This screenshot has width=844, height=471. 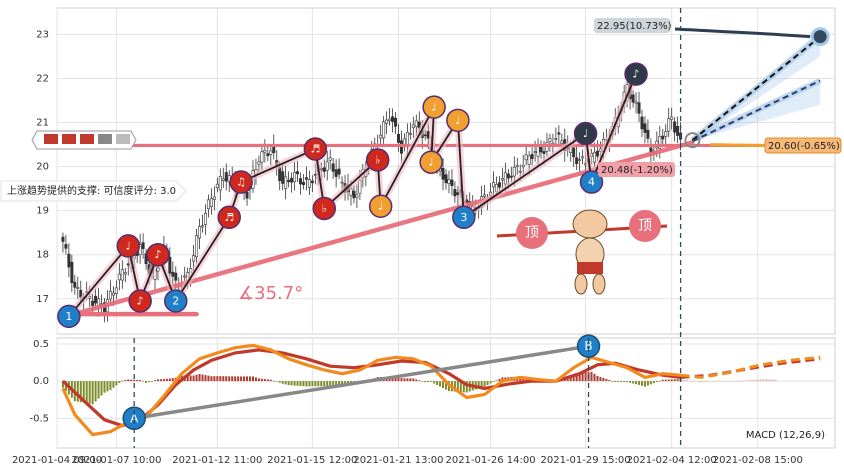 What do you see at coordinates (116, 460) in the screenshot?
I see `x-tick-label: 2021-01-07 10:00` at bounding box center [116, 460].